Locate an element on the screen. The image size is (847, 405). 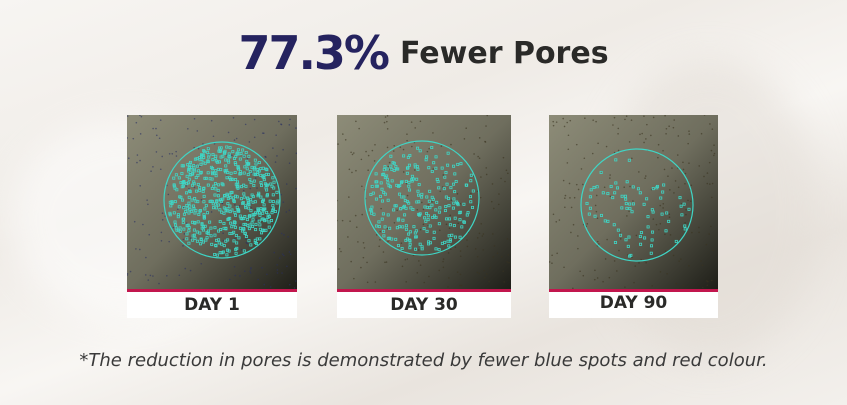
skin-scan-image is located at coordinates (633, 202).